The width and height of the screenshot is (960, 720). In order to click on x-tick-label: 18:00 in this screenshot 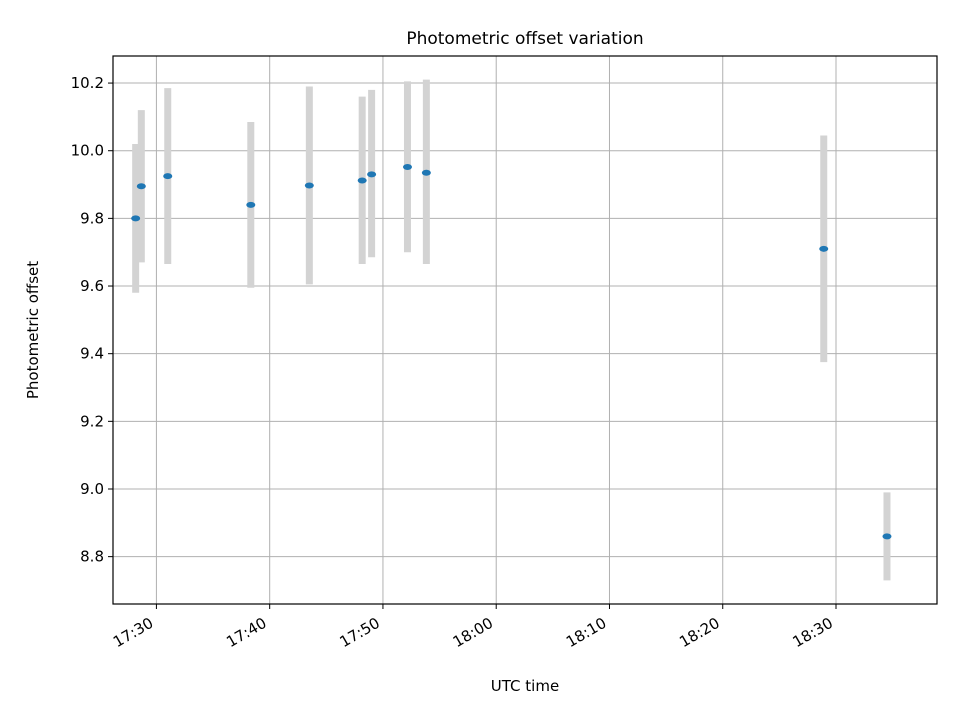, I will do `click(473, 632)`.